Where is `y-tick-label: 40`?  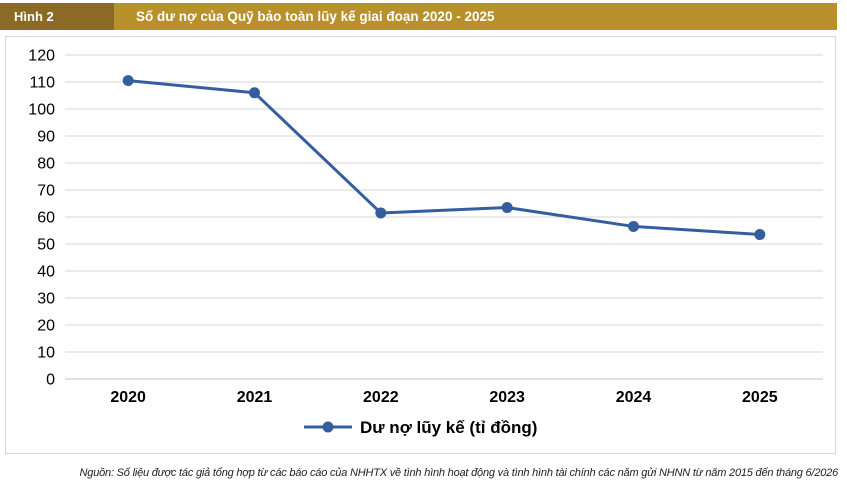 y-tick-label: 40 is located at coordinates (46, 272).